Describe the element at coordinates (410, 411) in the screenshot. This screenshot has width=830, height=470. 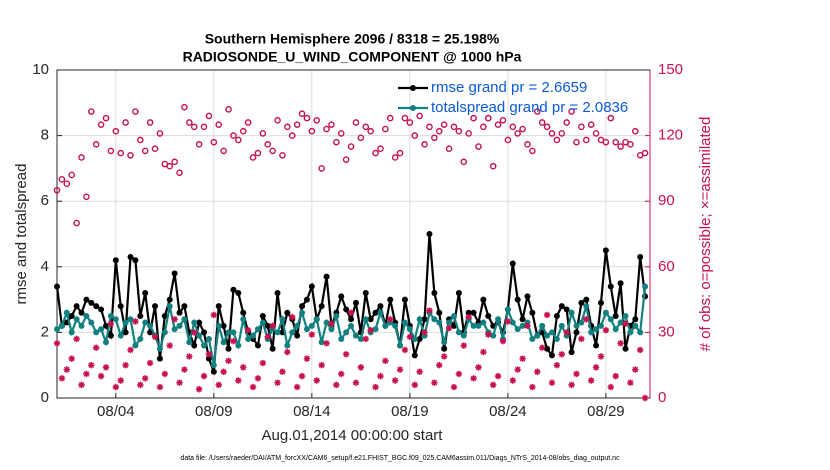
I see `x-tick-label: 08/19` at that location.